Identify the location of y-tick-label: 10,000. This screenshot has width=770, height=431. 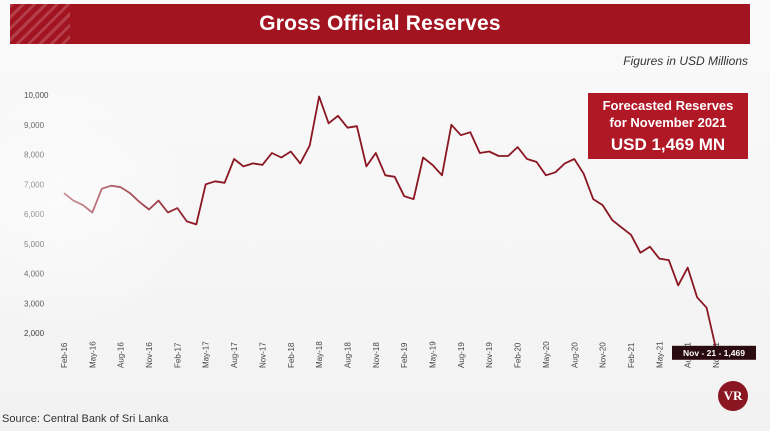
(36, 95).